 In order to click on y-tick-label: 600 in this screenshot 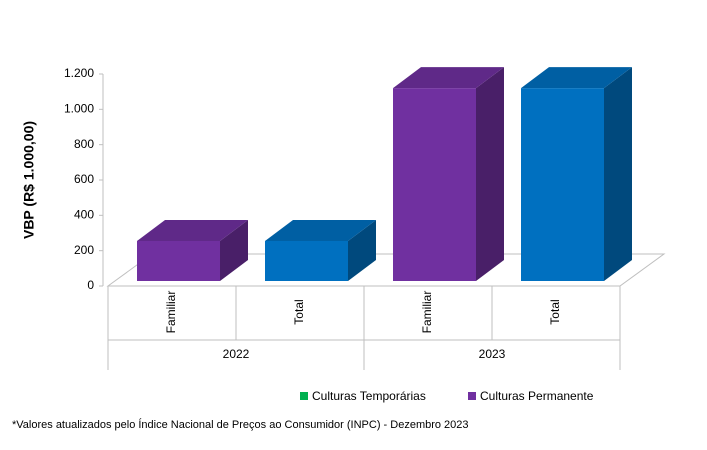, I will do `click(84, 179)`.